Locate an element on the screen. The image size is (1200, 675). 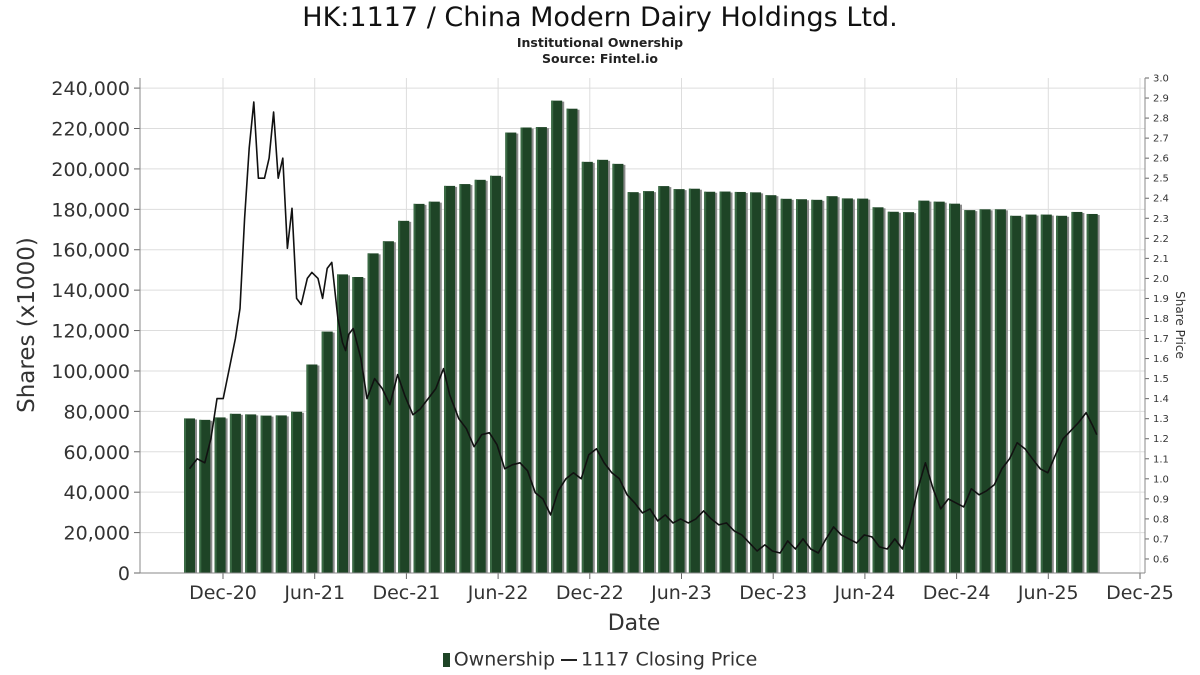
legend-ownership-swatch is located at coordinates (446, 659).